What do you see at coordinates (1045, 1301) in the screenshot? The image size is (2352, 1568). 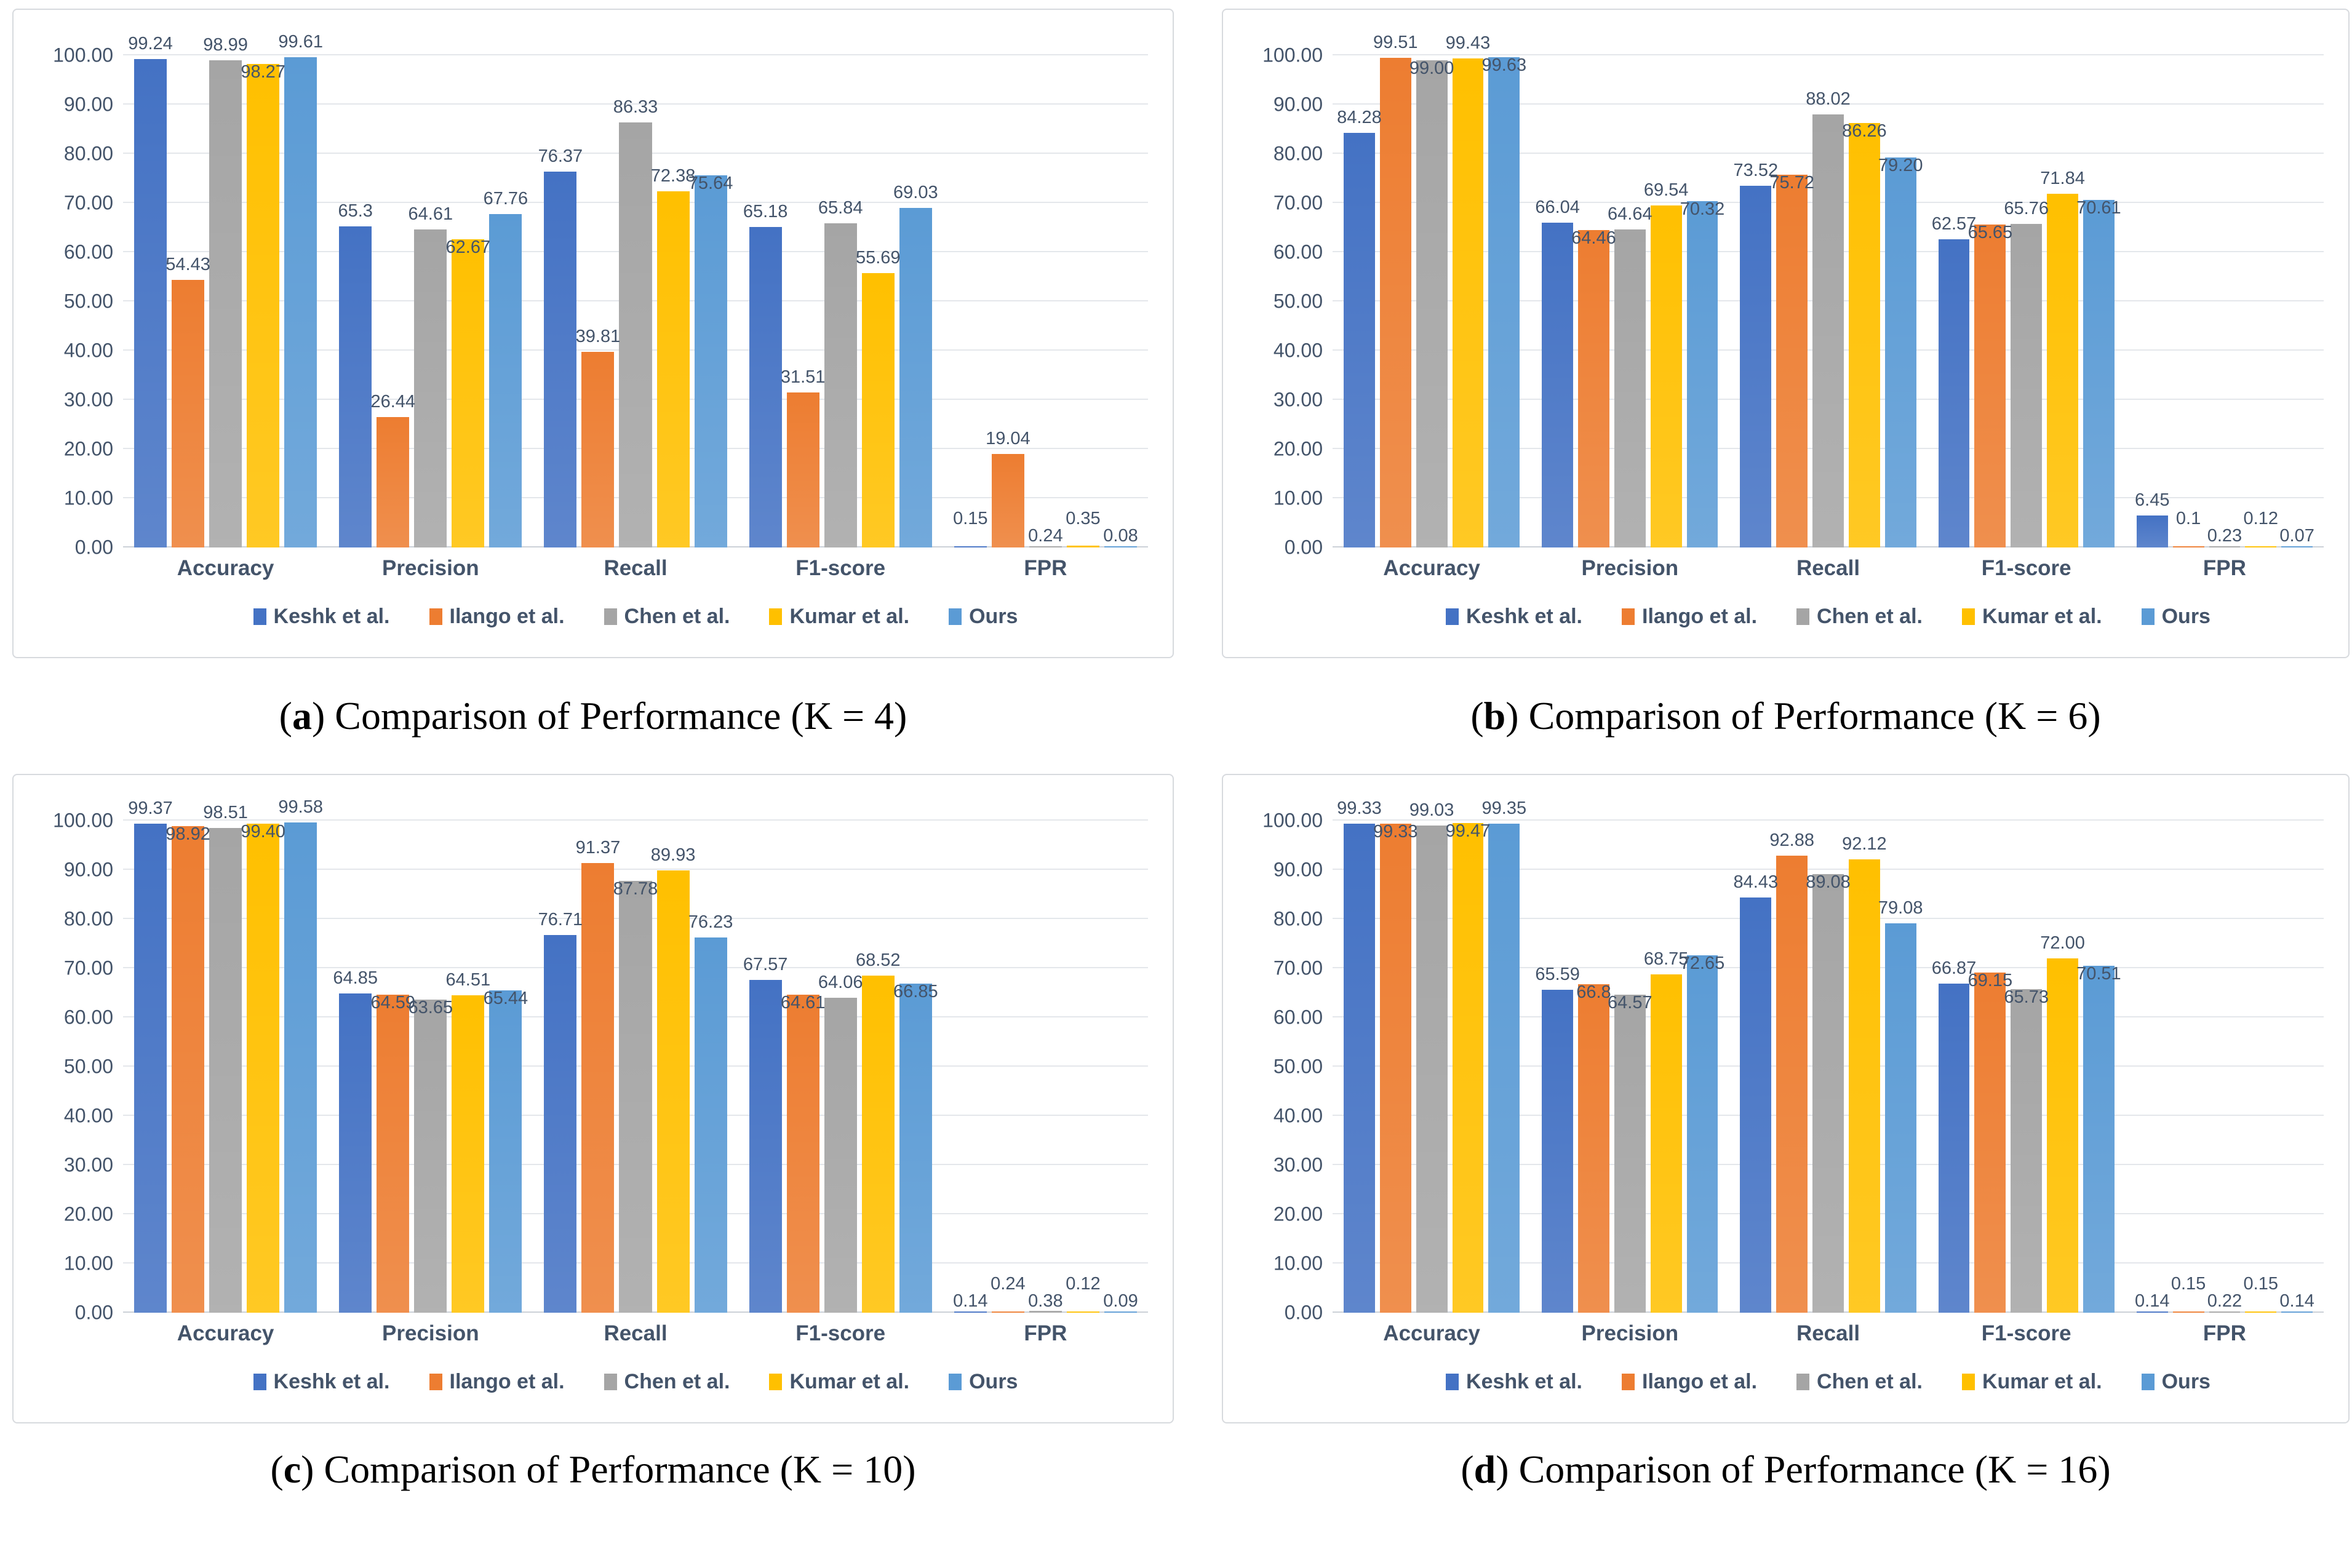 I see `bar-value-label: 0.38` at bounding box center [1045, 1301].